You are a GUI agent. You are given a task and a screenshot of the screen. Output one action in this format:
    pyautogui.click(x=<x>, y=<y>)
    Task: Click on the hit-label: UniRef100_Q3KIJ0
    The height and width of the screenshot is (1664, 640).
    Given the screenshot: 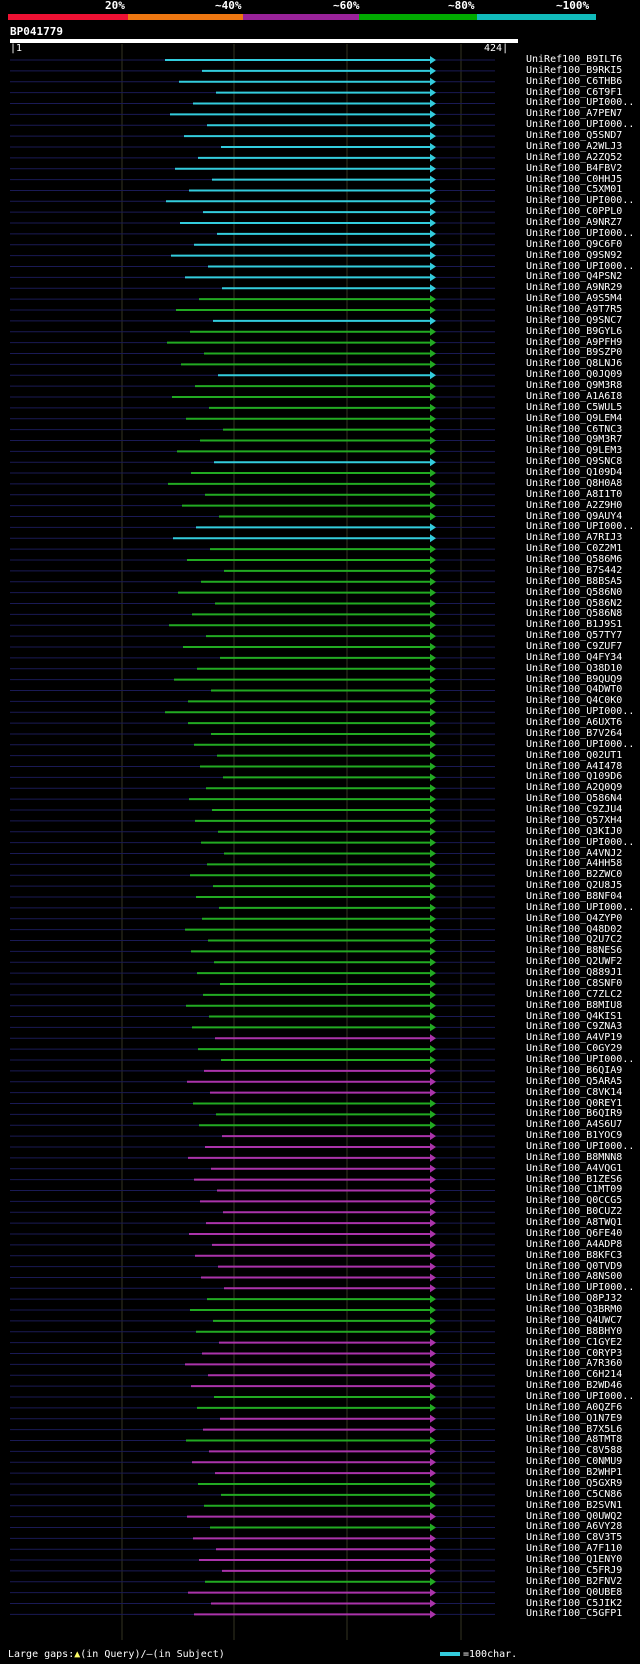 What is the action you would take?
    pyautogui.click(x=574, y=831)
    